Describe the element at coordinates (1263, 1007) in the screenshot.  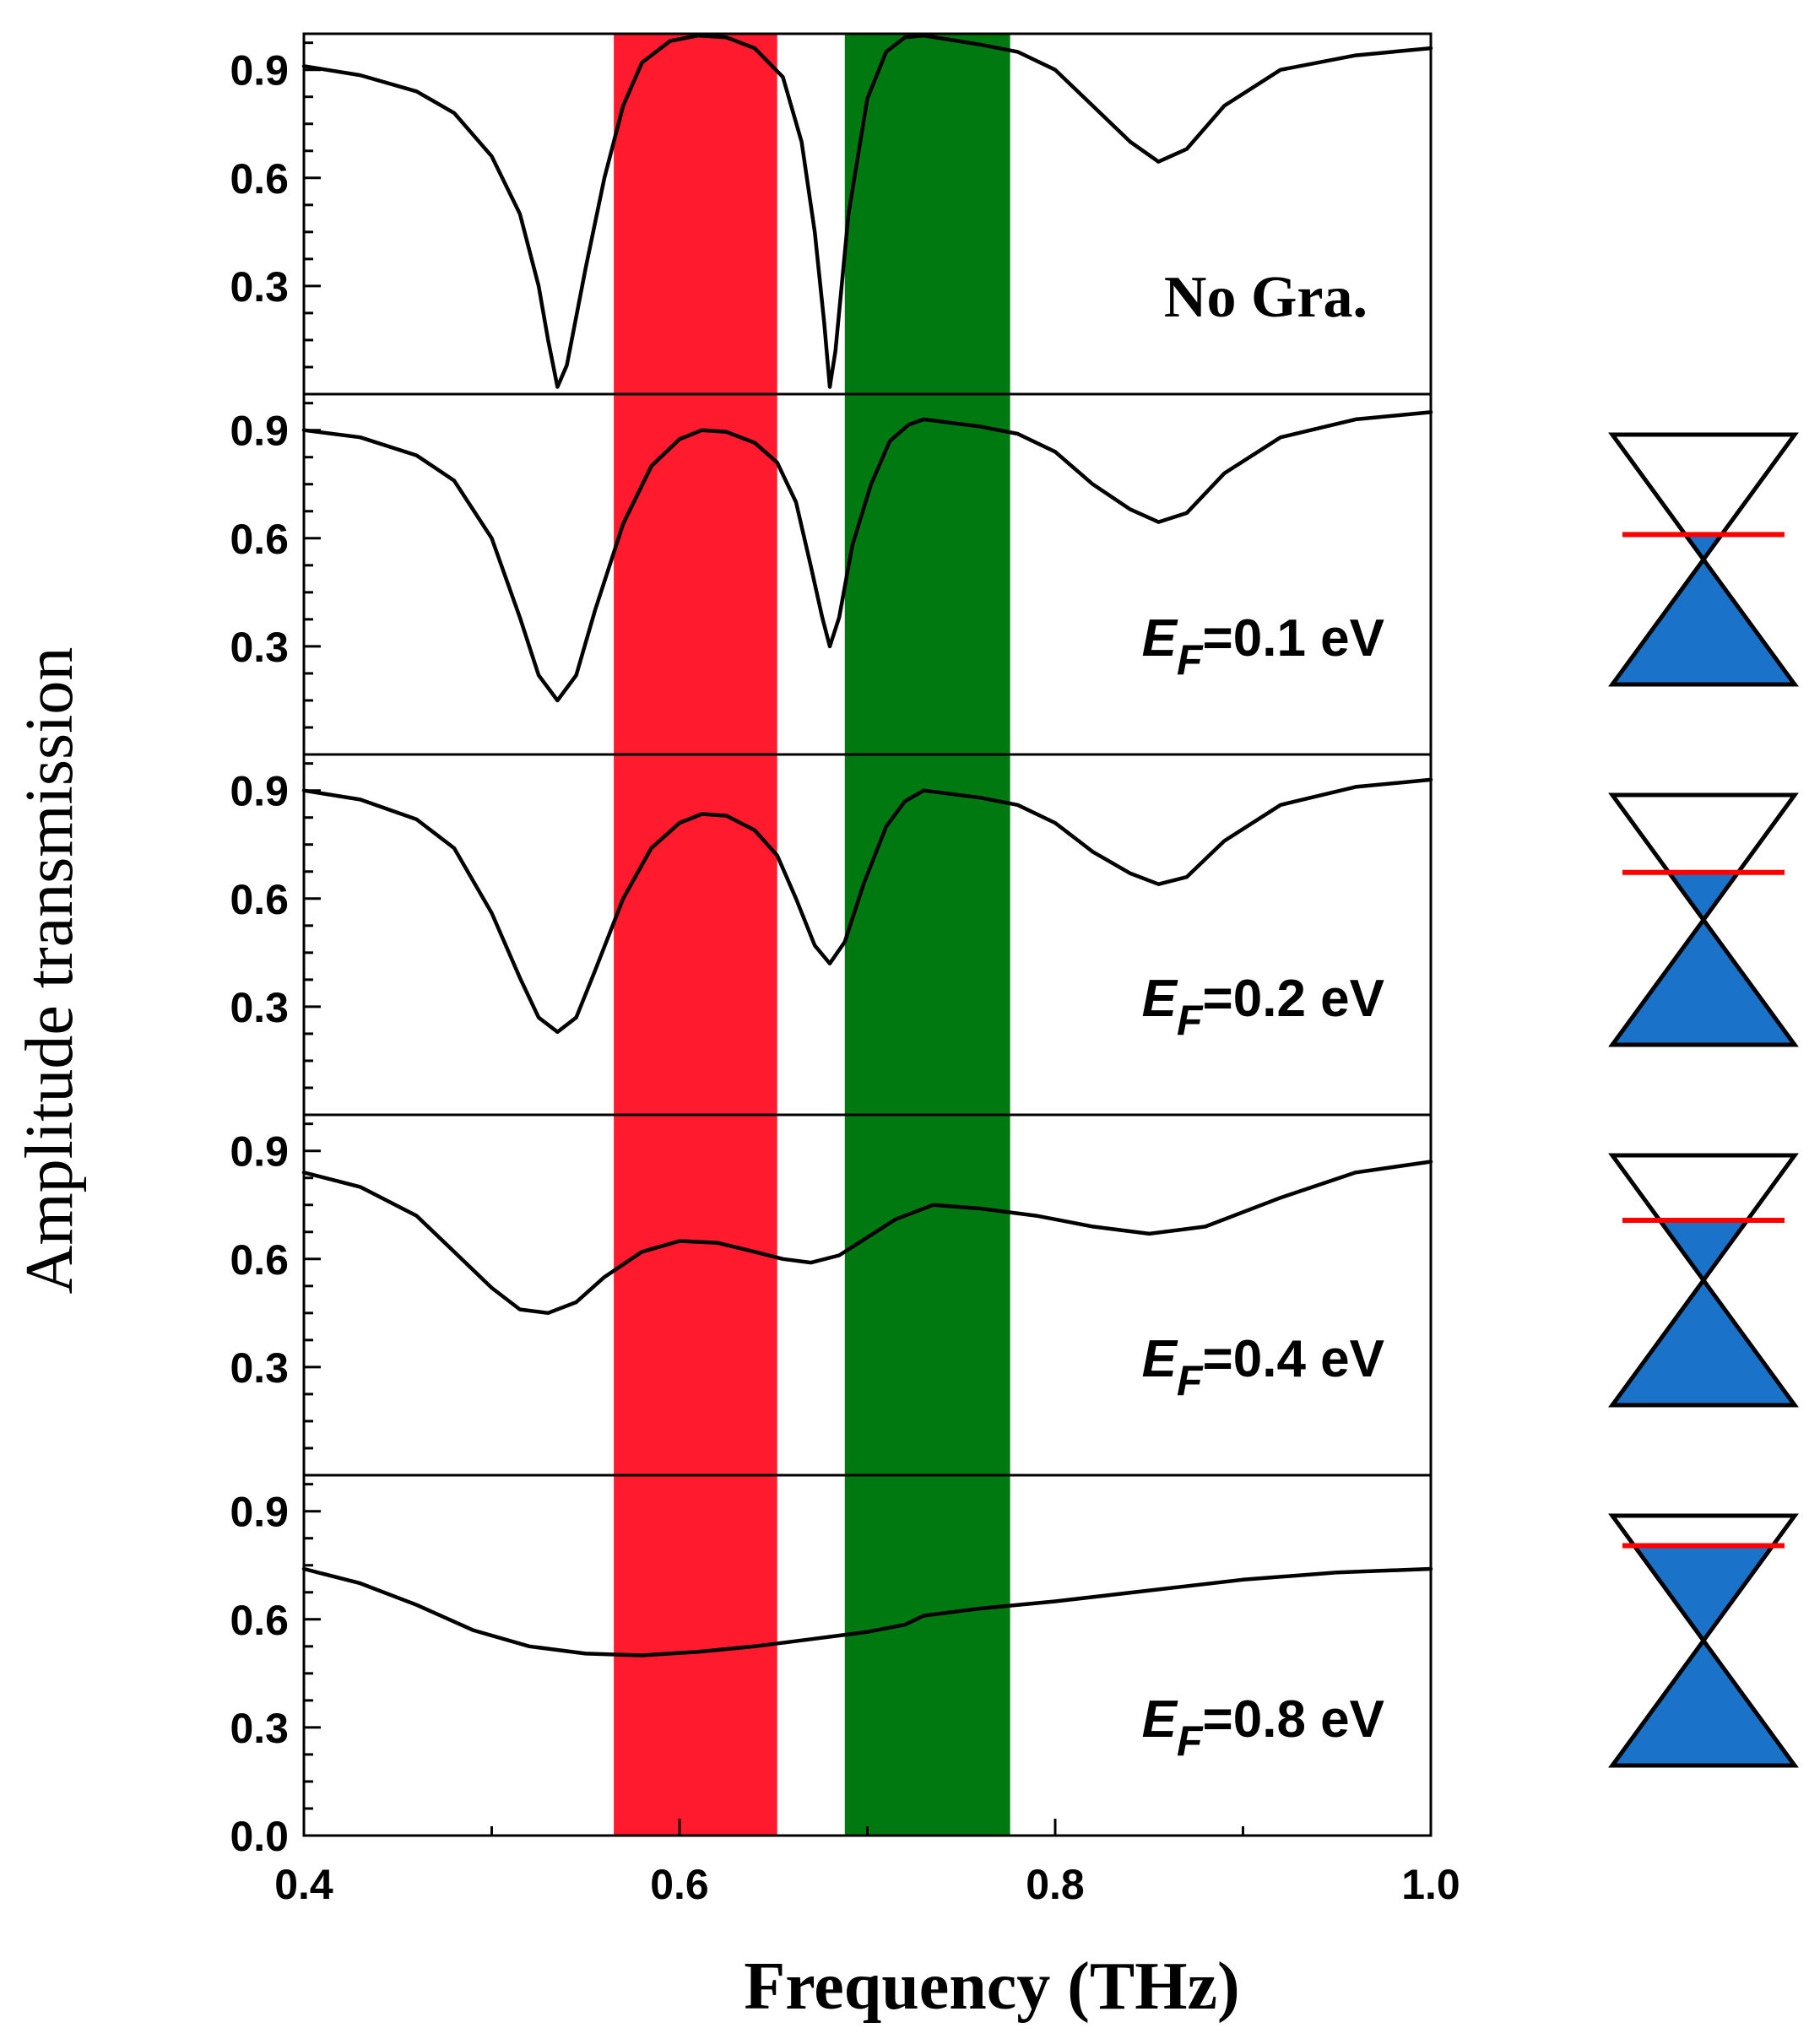
I see `panel-label: EF=0.2 eV` at that location.